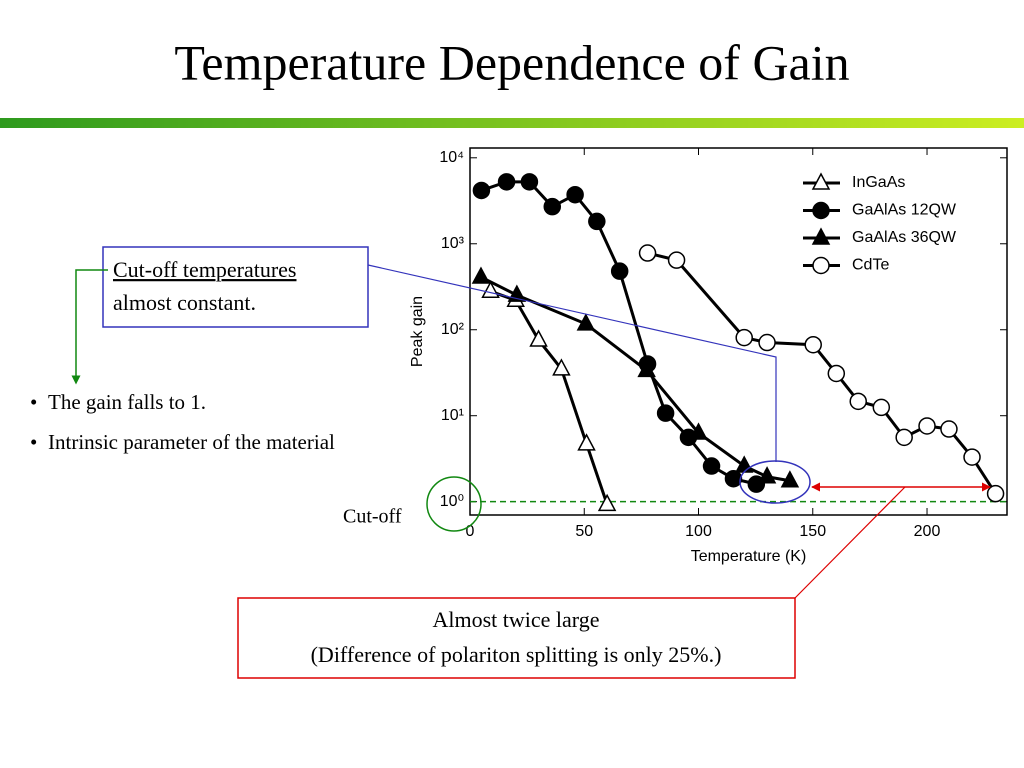 The height and width of the screenshot is (768, 1024). I want to click on callout-text: almost constant., so click(184, 302).